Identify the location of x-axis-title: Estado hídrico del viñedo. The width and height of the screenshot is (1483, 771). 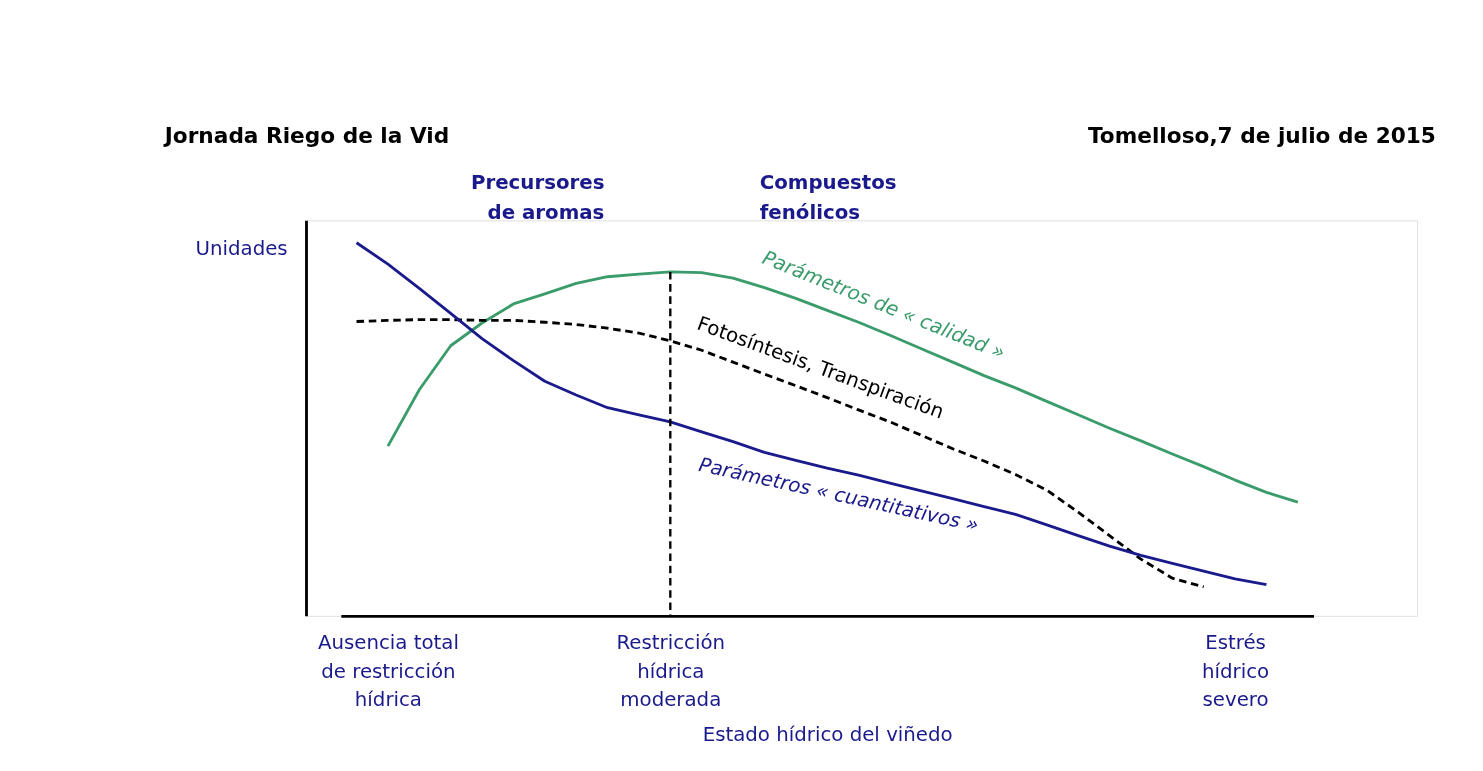
(827, 734).